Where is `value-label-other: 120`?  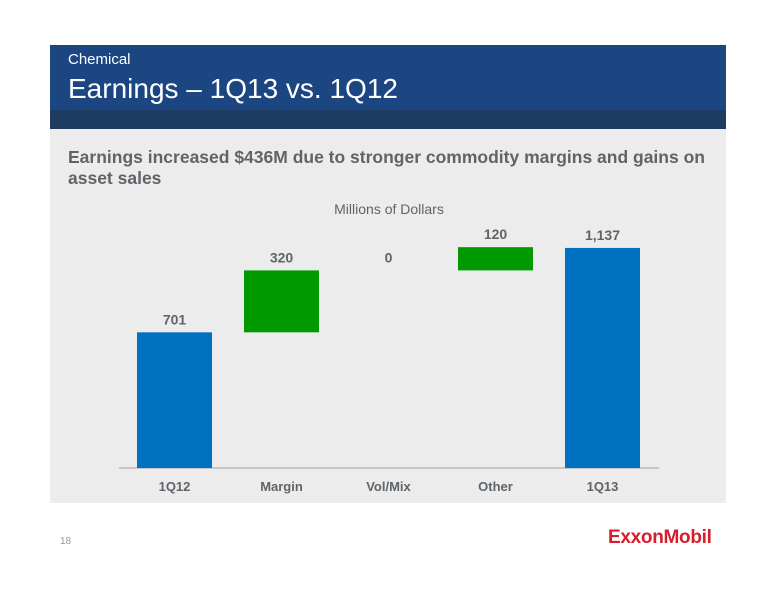
value-label-other: 120 is located at coordinates (496, 234).